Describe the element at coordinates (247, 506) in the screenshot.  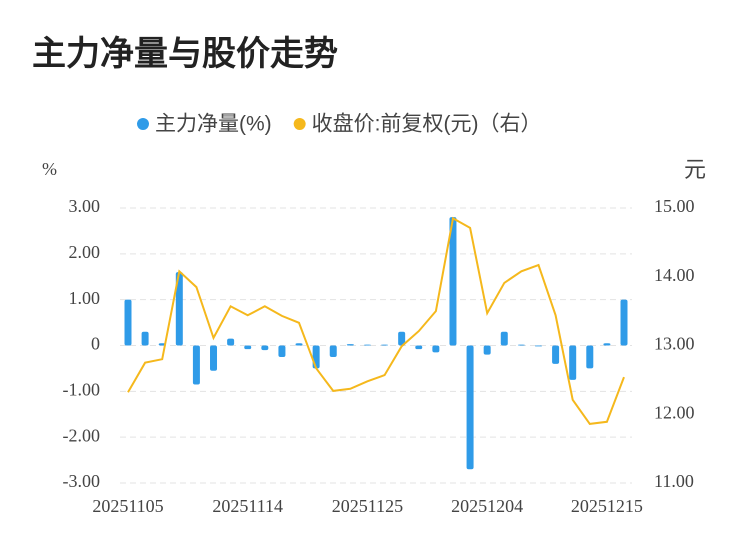
I see `x-tick-label: 20251114` at that location.